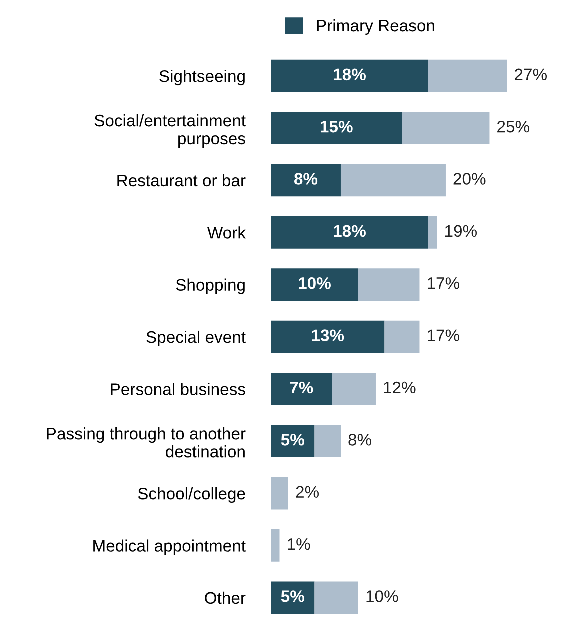 The height and width of the screenshot is (624, 562). Describe the element at coordinates (170, 548) in the screenshot. I see `y-tick-label: Medical appointment` at that location.